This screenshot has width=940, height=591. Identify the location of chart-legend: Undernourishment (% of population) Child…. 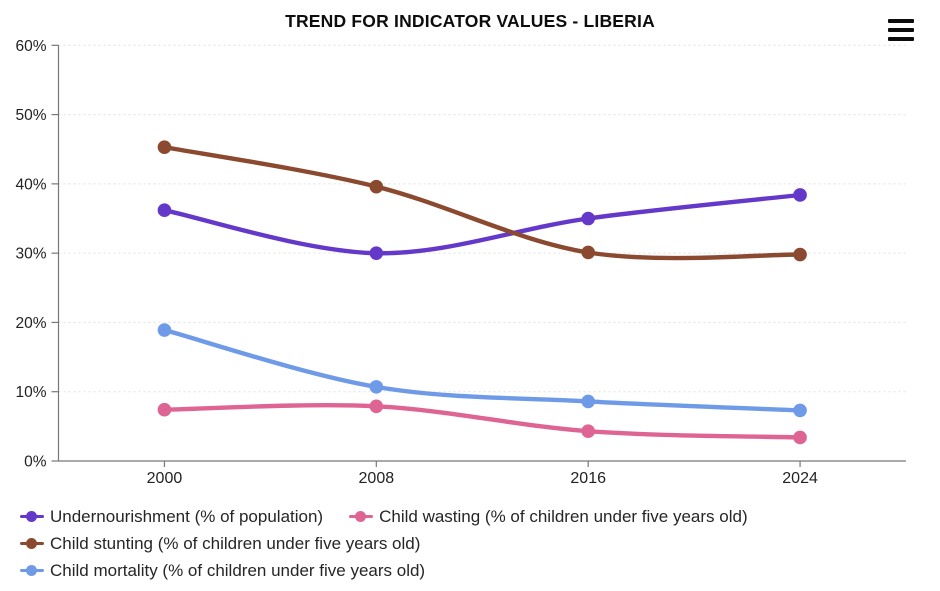
(475, 543).